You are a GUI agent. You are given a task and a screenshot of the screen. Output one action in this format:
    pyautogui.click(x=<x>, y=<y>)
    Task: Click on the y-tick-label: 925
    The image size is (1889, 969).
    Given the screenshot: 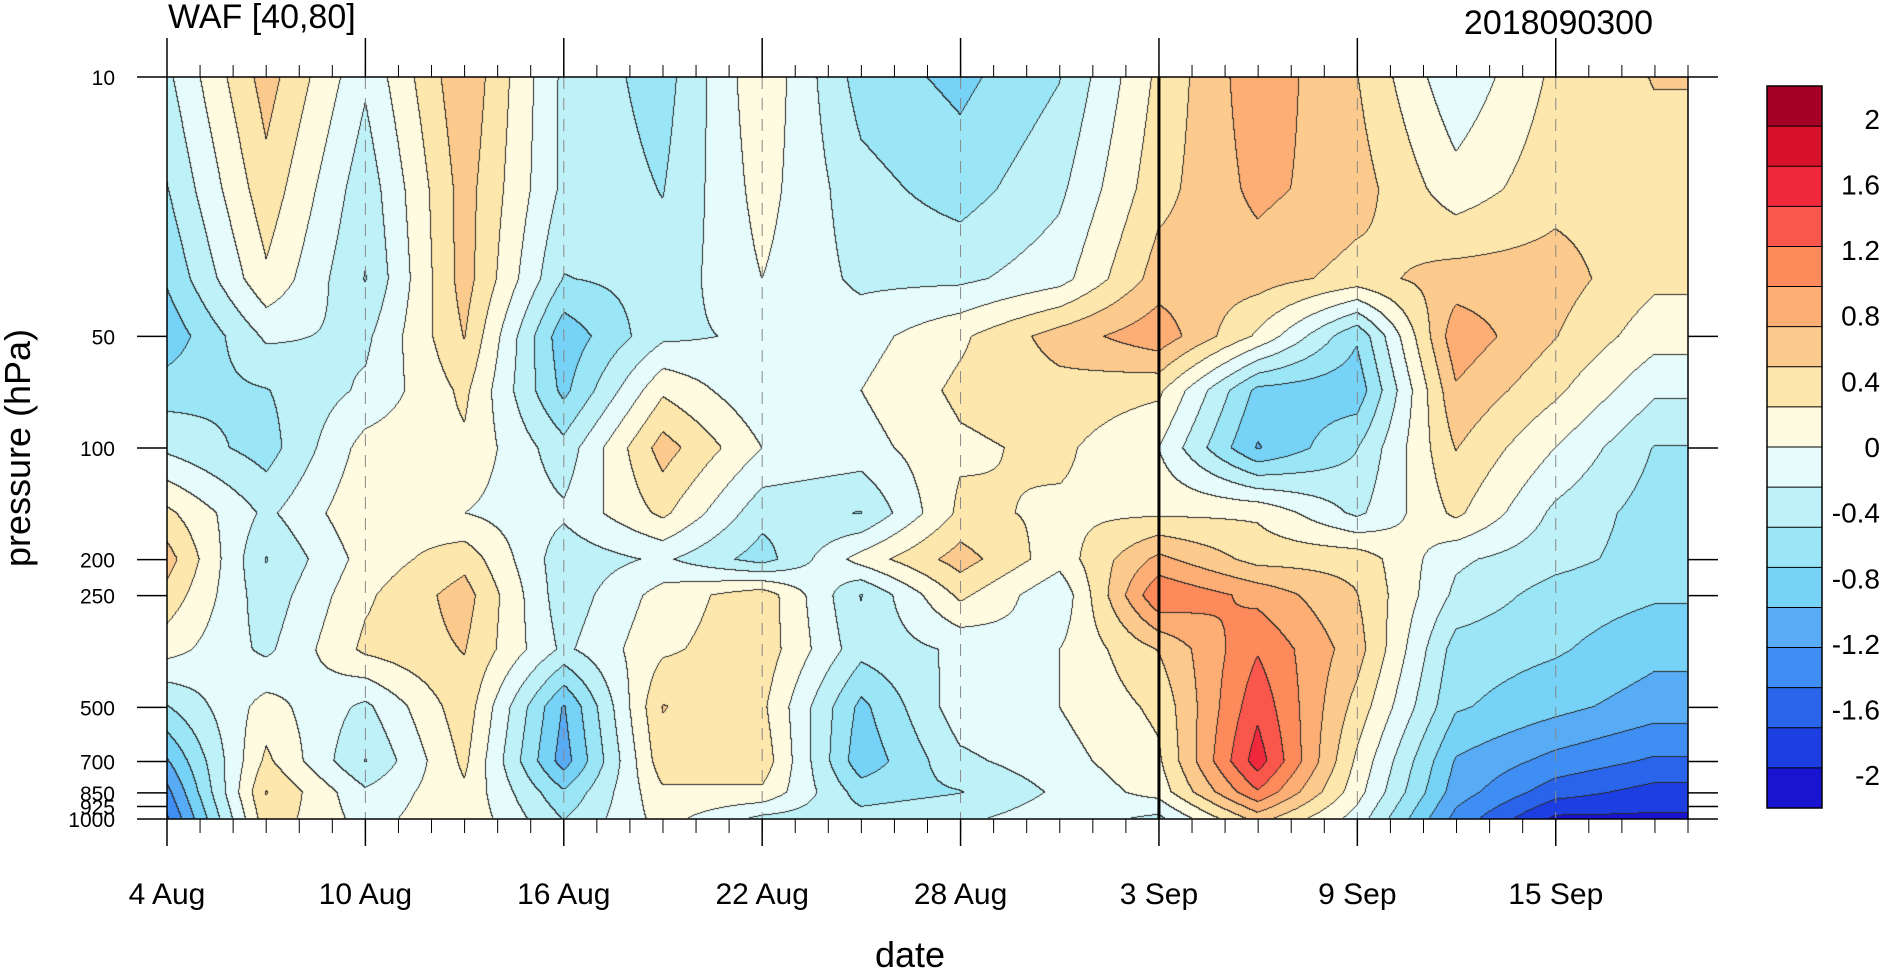 What is the action you would take?
    pyautogui.click(x=97, y=807)
    